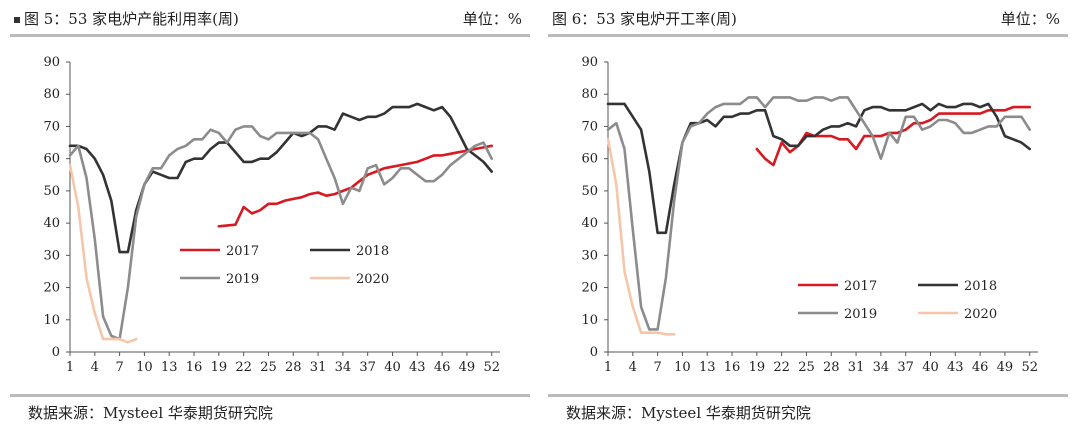  I want to click on chart-title: 图 5：53 家电炉产能利用率(周), so click(131, 19).